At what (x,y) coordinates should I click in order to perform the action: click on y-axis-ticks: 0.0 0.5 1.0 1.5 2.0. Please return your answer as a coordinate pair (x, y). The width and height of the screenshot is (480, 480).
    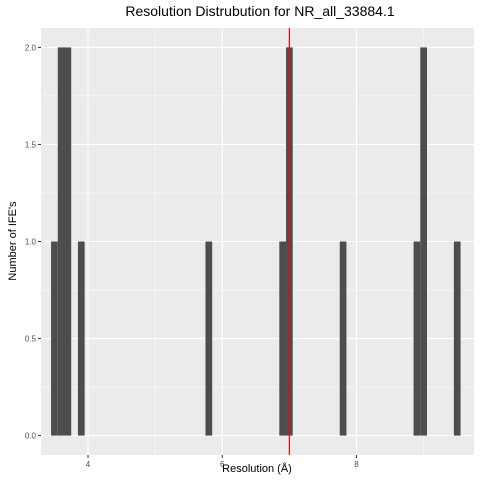
    Looking at the image, I should click on (33, 242).